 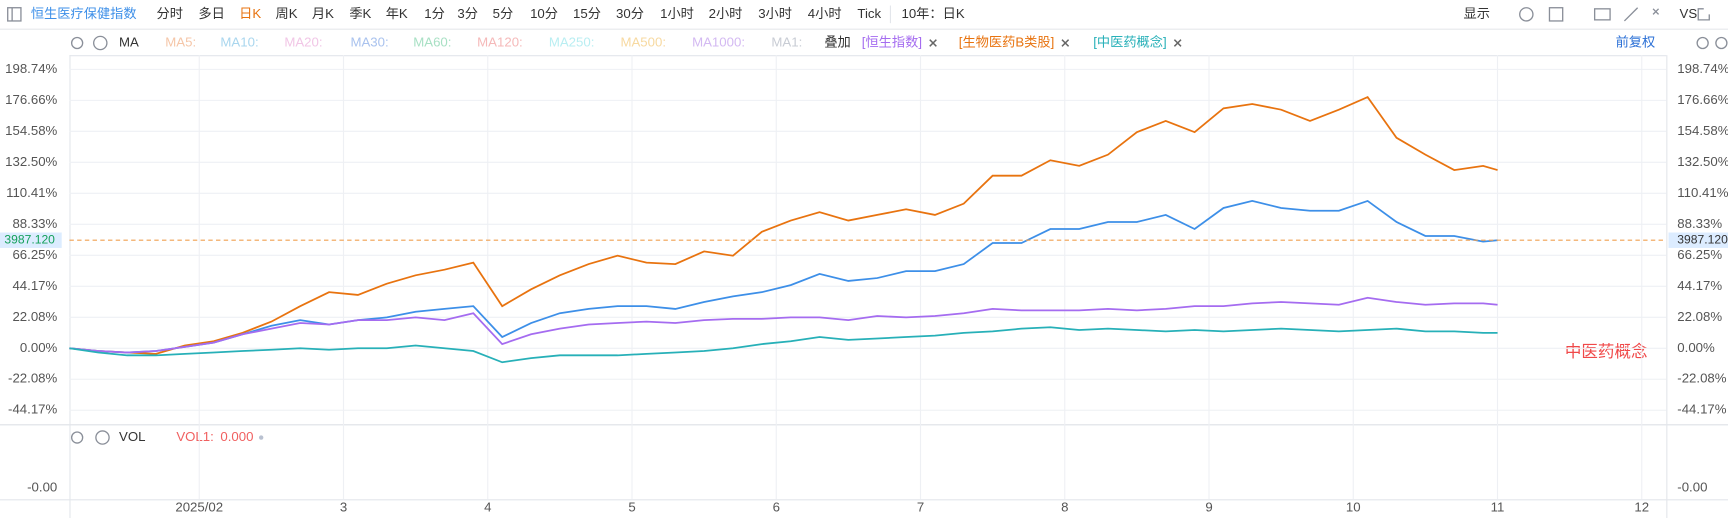 I want to click on zoom-in-icon, so click(x=1721, y=43).